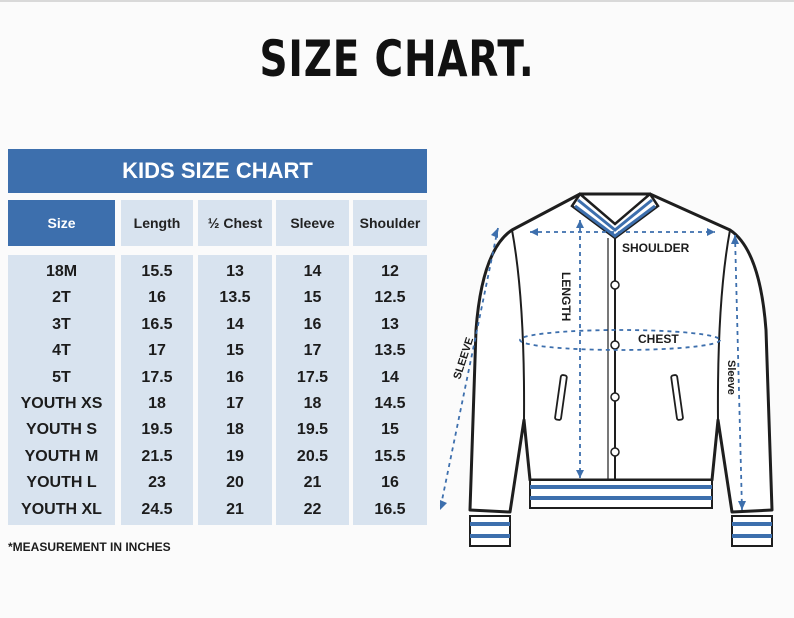 Image resolution: width=794 pixels, height=618 pixels. I want to click on label-chest: CHEST, so click(658, 339).